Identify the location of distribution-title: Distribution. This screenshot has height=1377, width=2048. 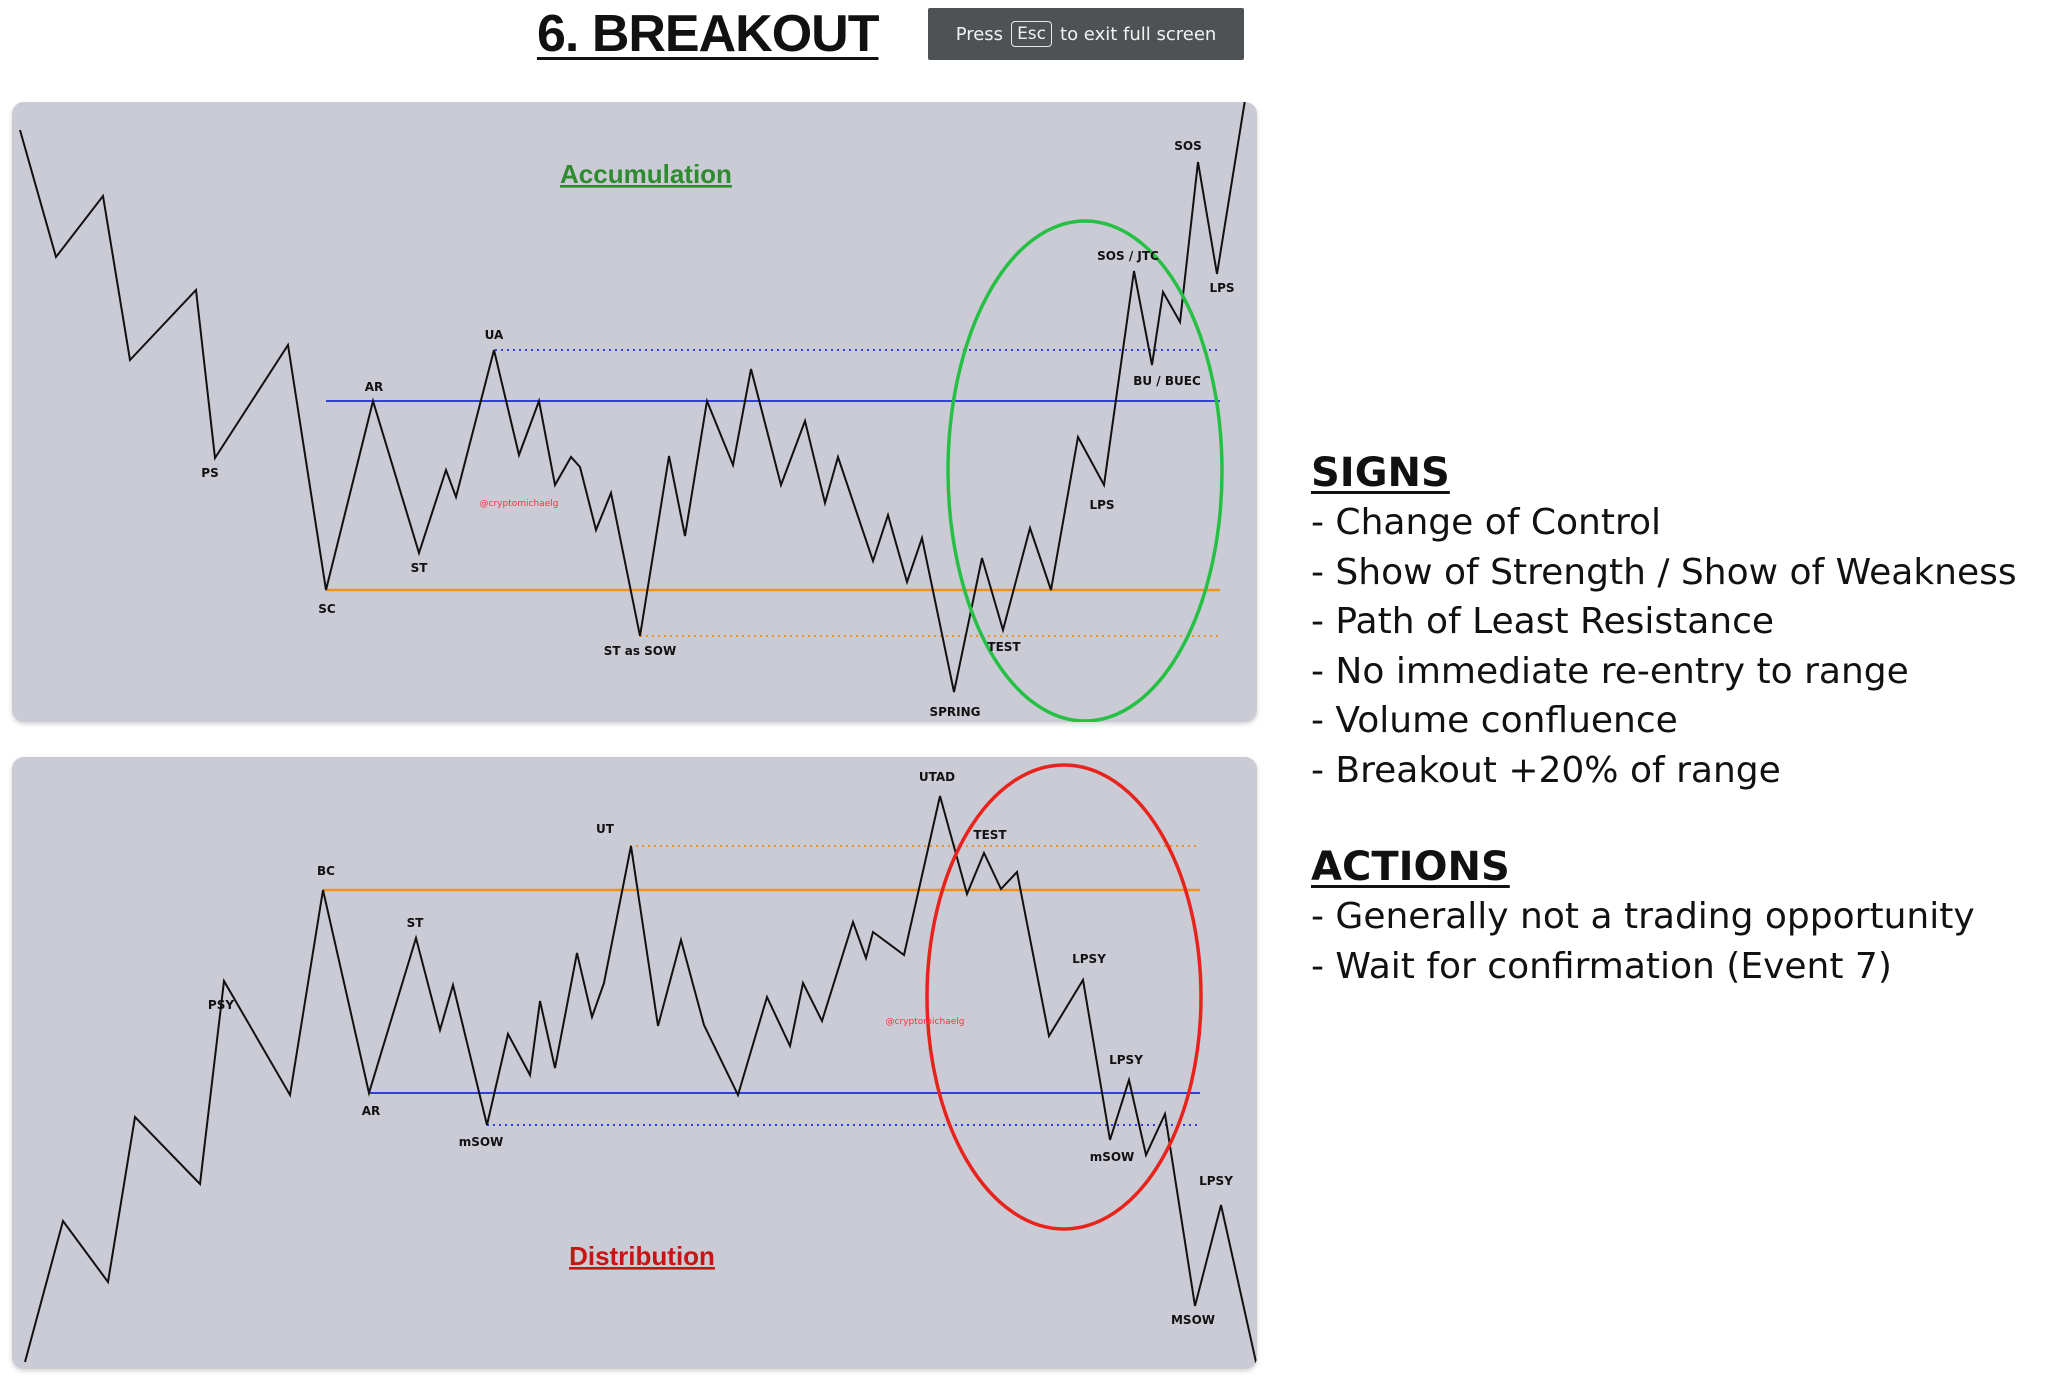
(642, 1256).